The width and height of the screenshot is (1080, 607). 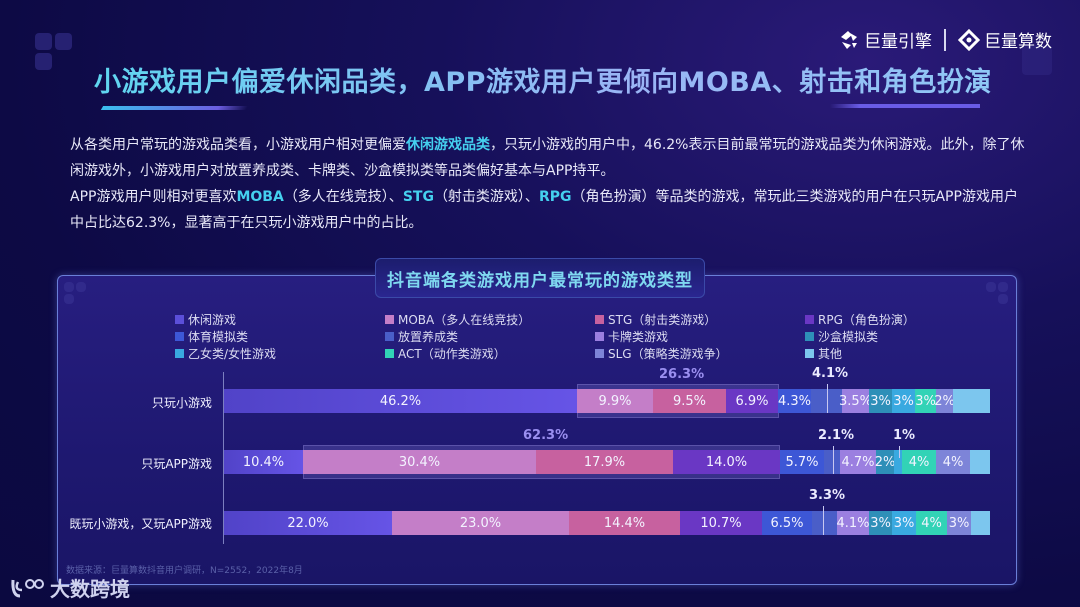 I want to click on bar-segment: 14.0%, so click(x=726, y=462).